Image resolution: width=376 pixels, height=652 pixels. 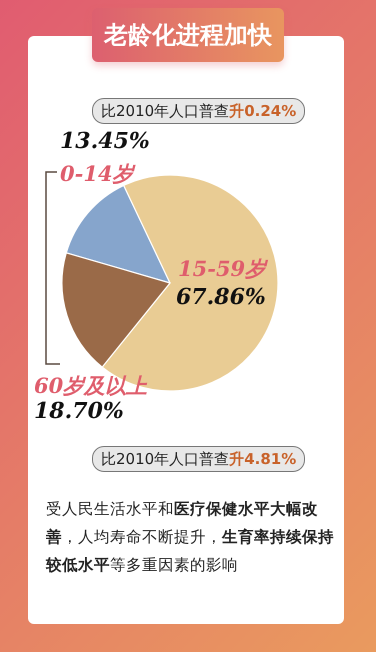 I want to click on data-label: 67.86%, so click(x=221, y=297).